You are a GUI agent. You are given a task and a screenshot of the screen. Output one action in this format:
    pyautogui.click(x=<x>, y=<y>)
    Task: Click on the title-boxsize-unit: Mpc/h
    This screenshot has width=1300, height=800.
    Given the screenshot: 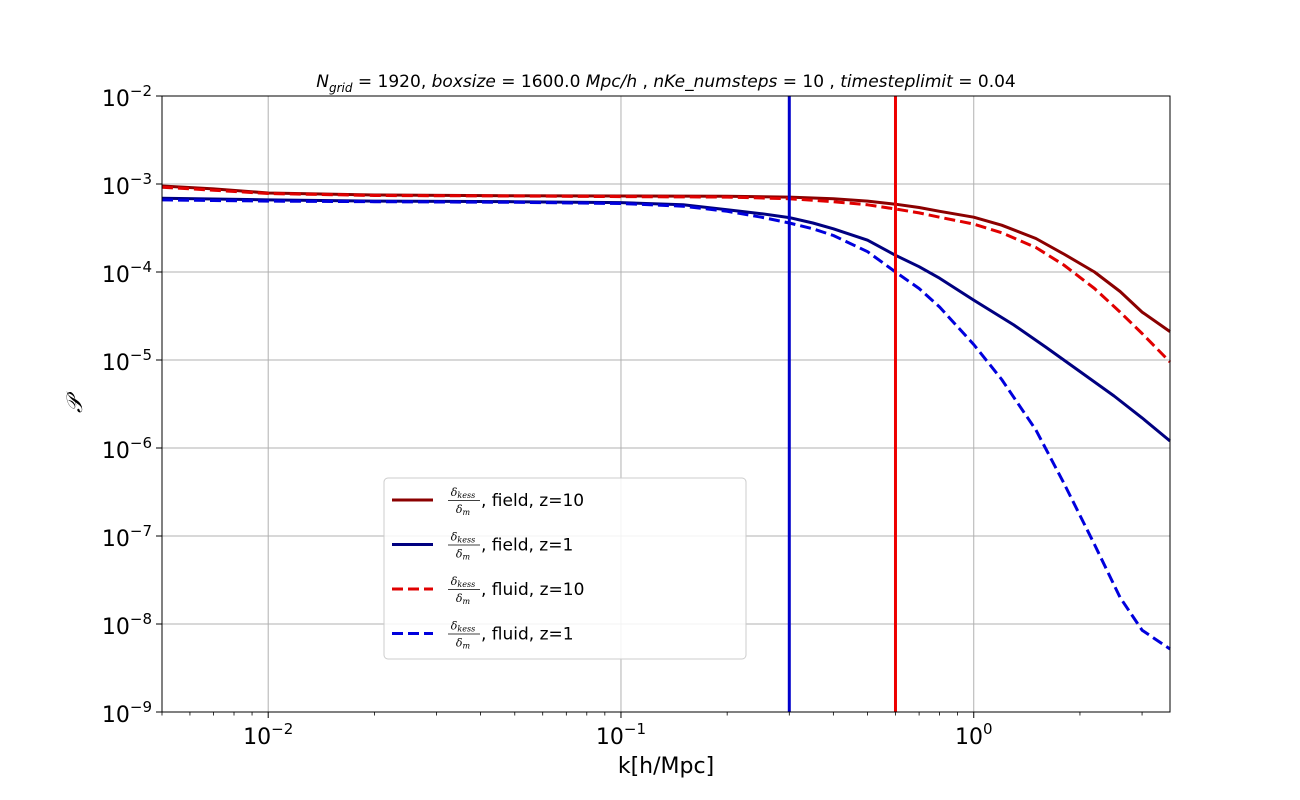 What is the action you would take?
    pyautogui.click(x=611, y=82)
    